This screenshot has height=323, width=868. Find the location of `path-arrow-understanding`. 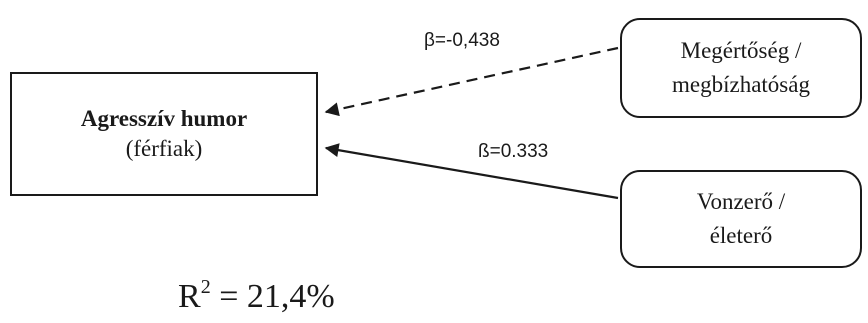

path-arrow-understanding is located at coordinates (471, 81).